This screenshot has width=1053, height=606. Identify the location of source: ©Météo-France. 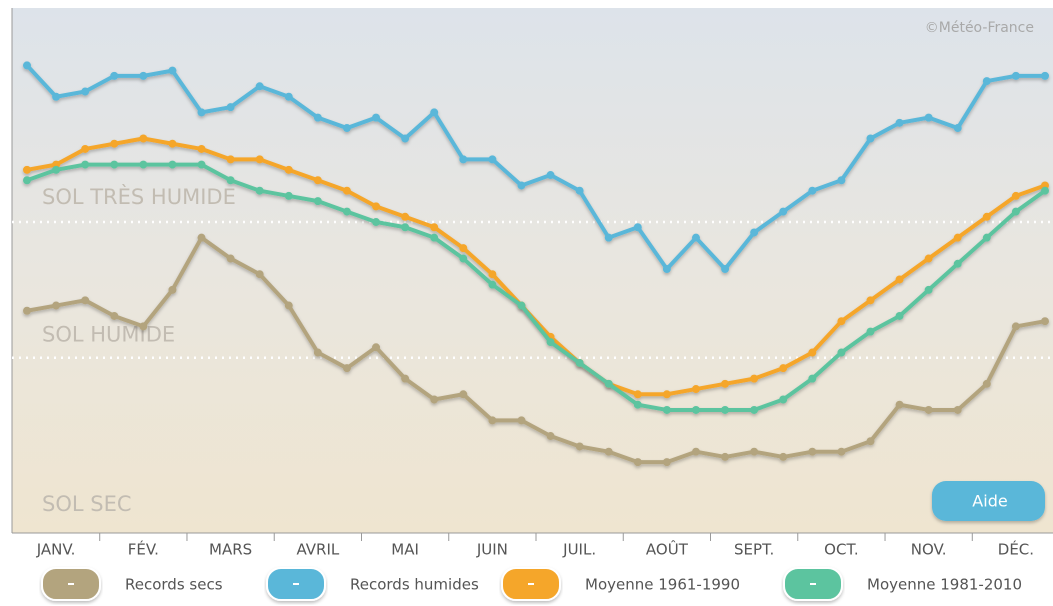
(979, 28).